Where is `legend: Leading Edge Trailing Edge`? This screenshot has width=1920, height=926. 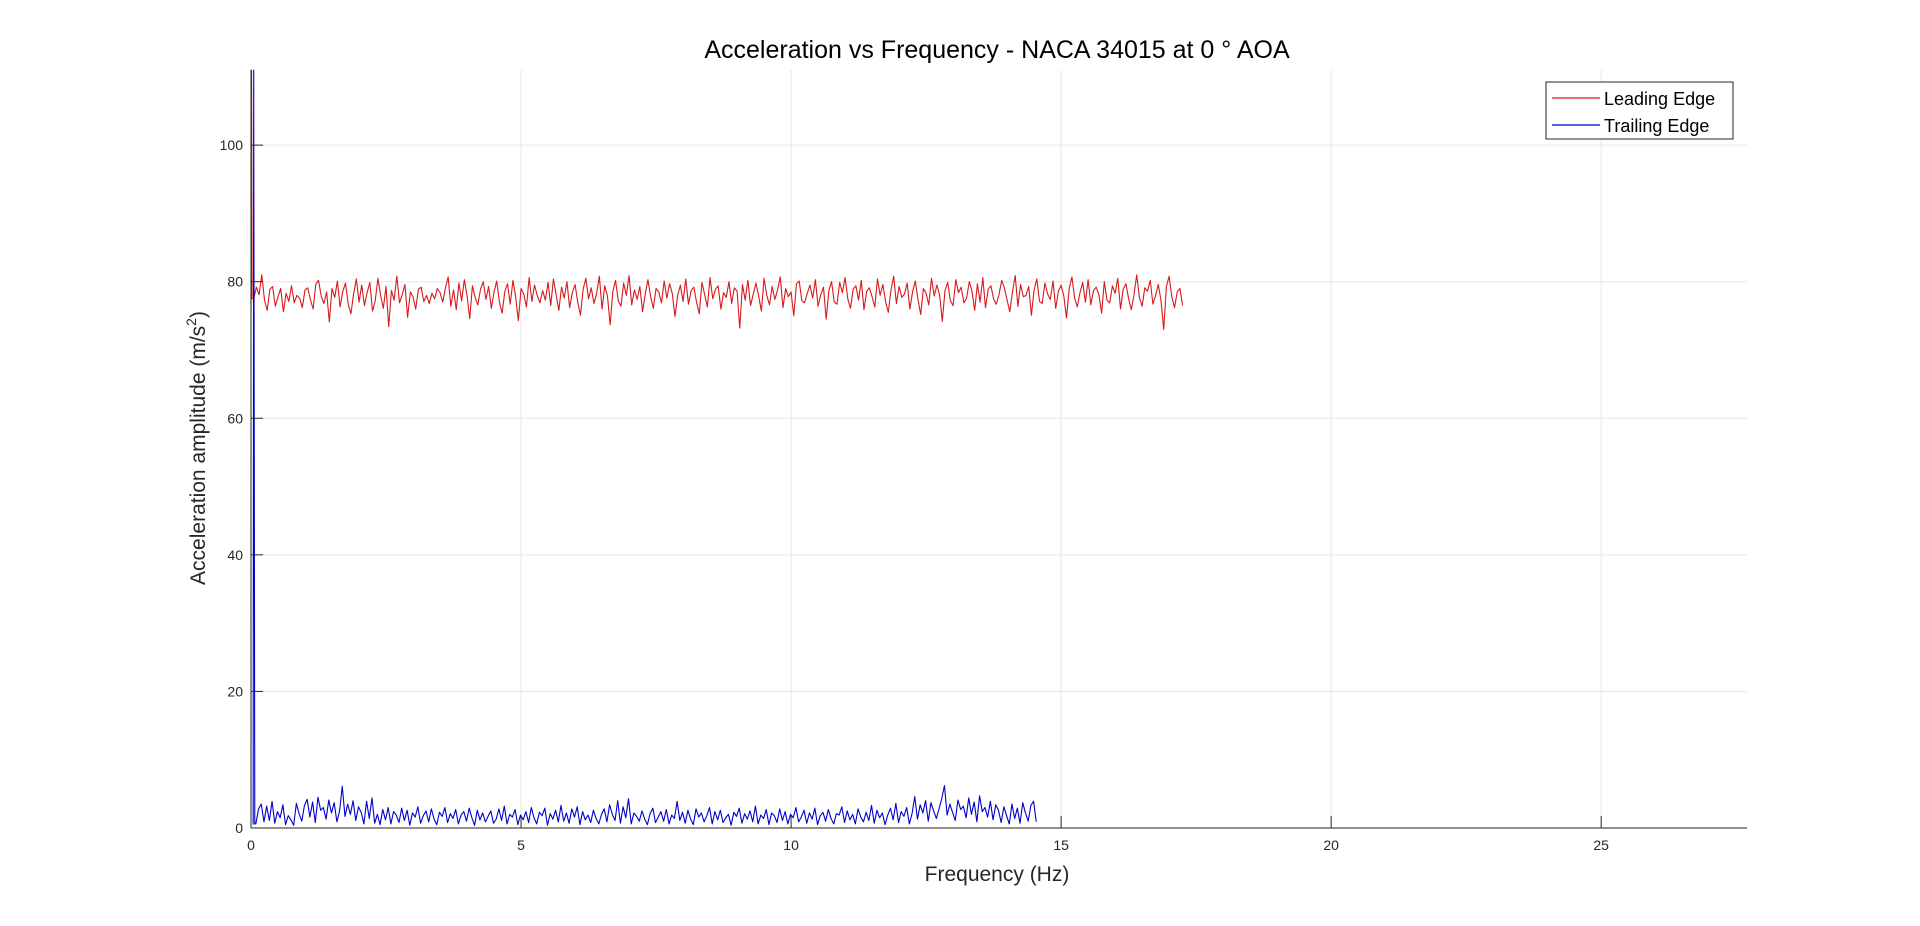 legend: Leading Edge Trailing Edge is located at coordinates (1639, 110).